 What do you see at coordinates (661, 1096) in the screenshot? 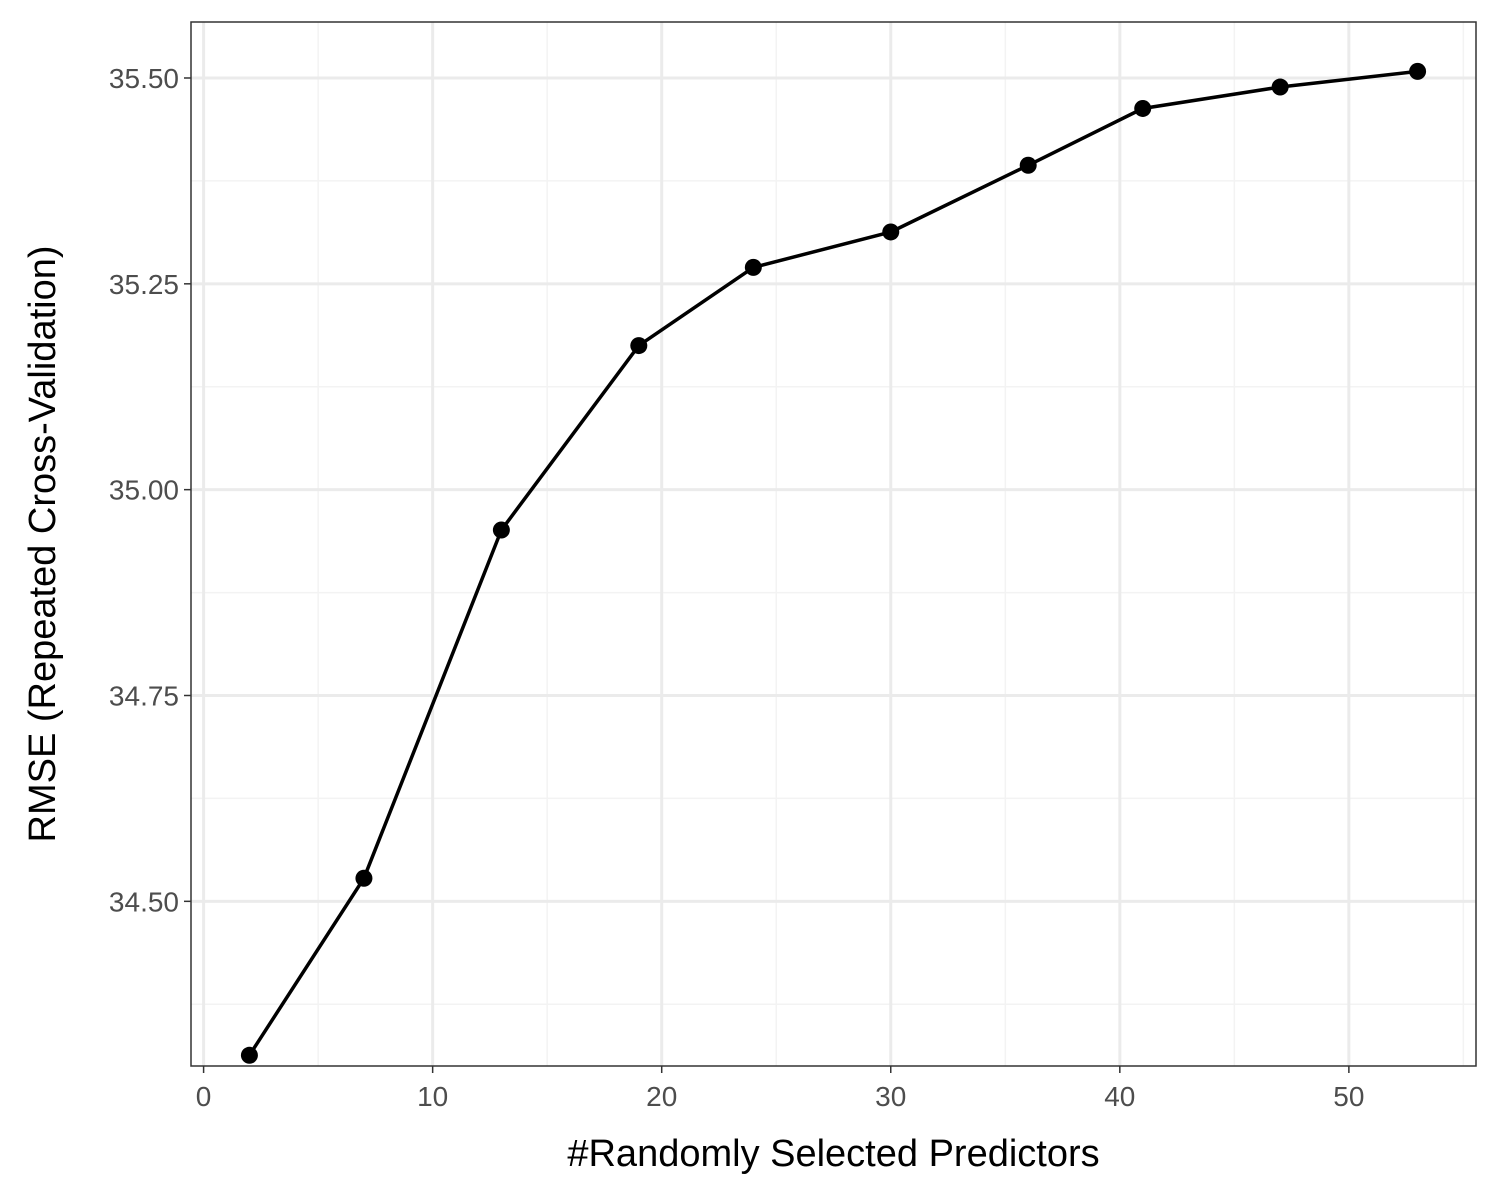
I see `x-tick-label: 20` at bounding box center [661, 1096].